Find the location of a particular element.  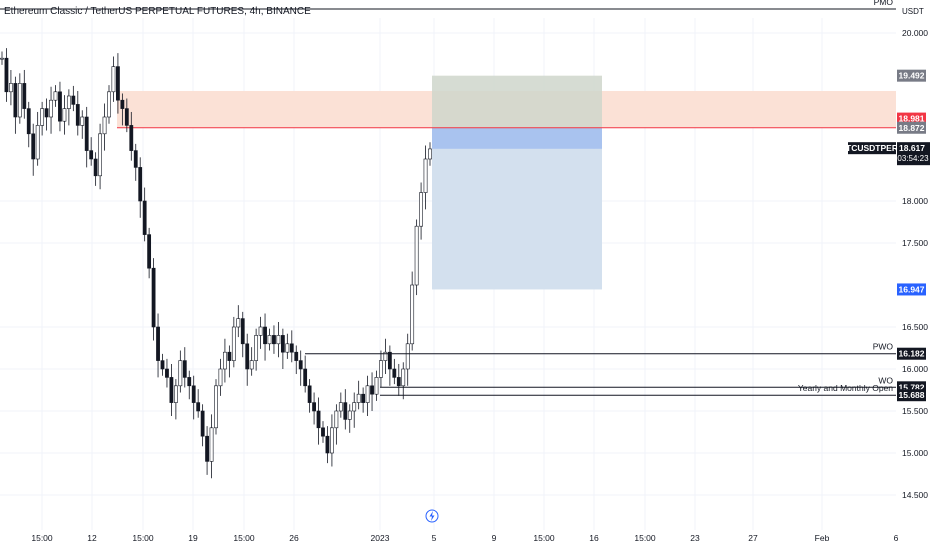

price-tag-label: 16.947 is located at coordinates (912, 289).